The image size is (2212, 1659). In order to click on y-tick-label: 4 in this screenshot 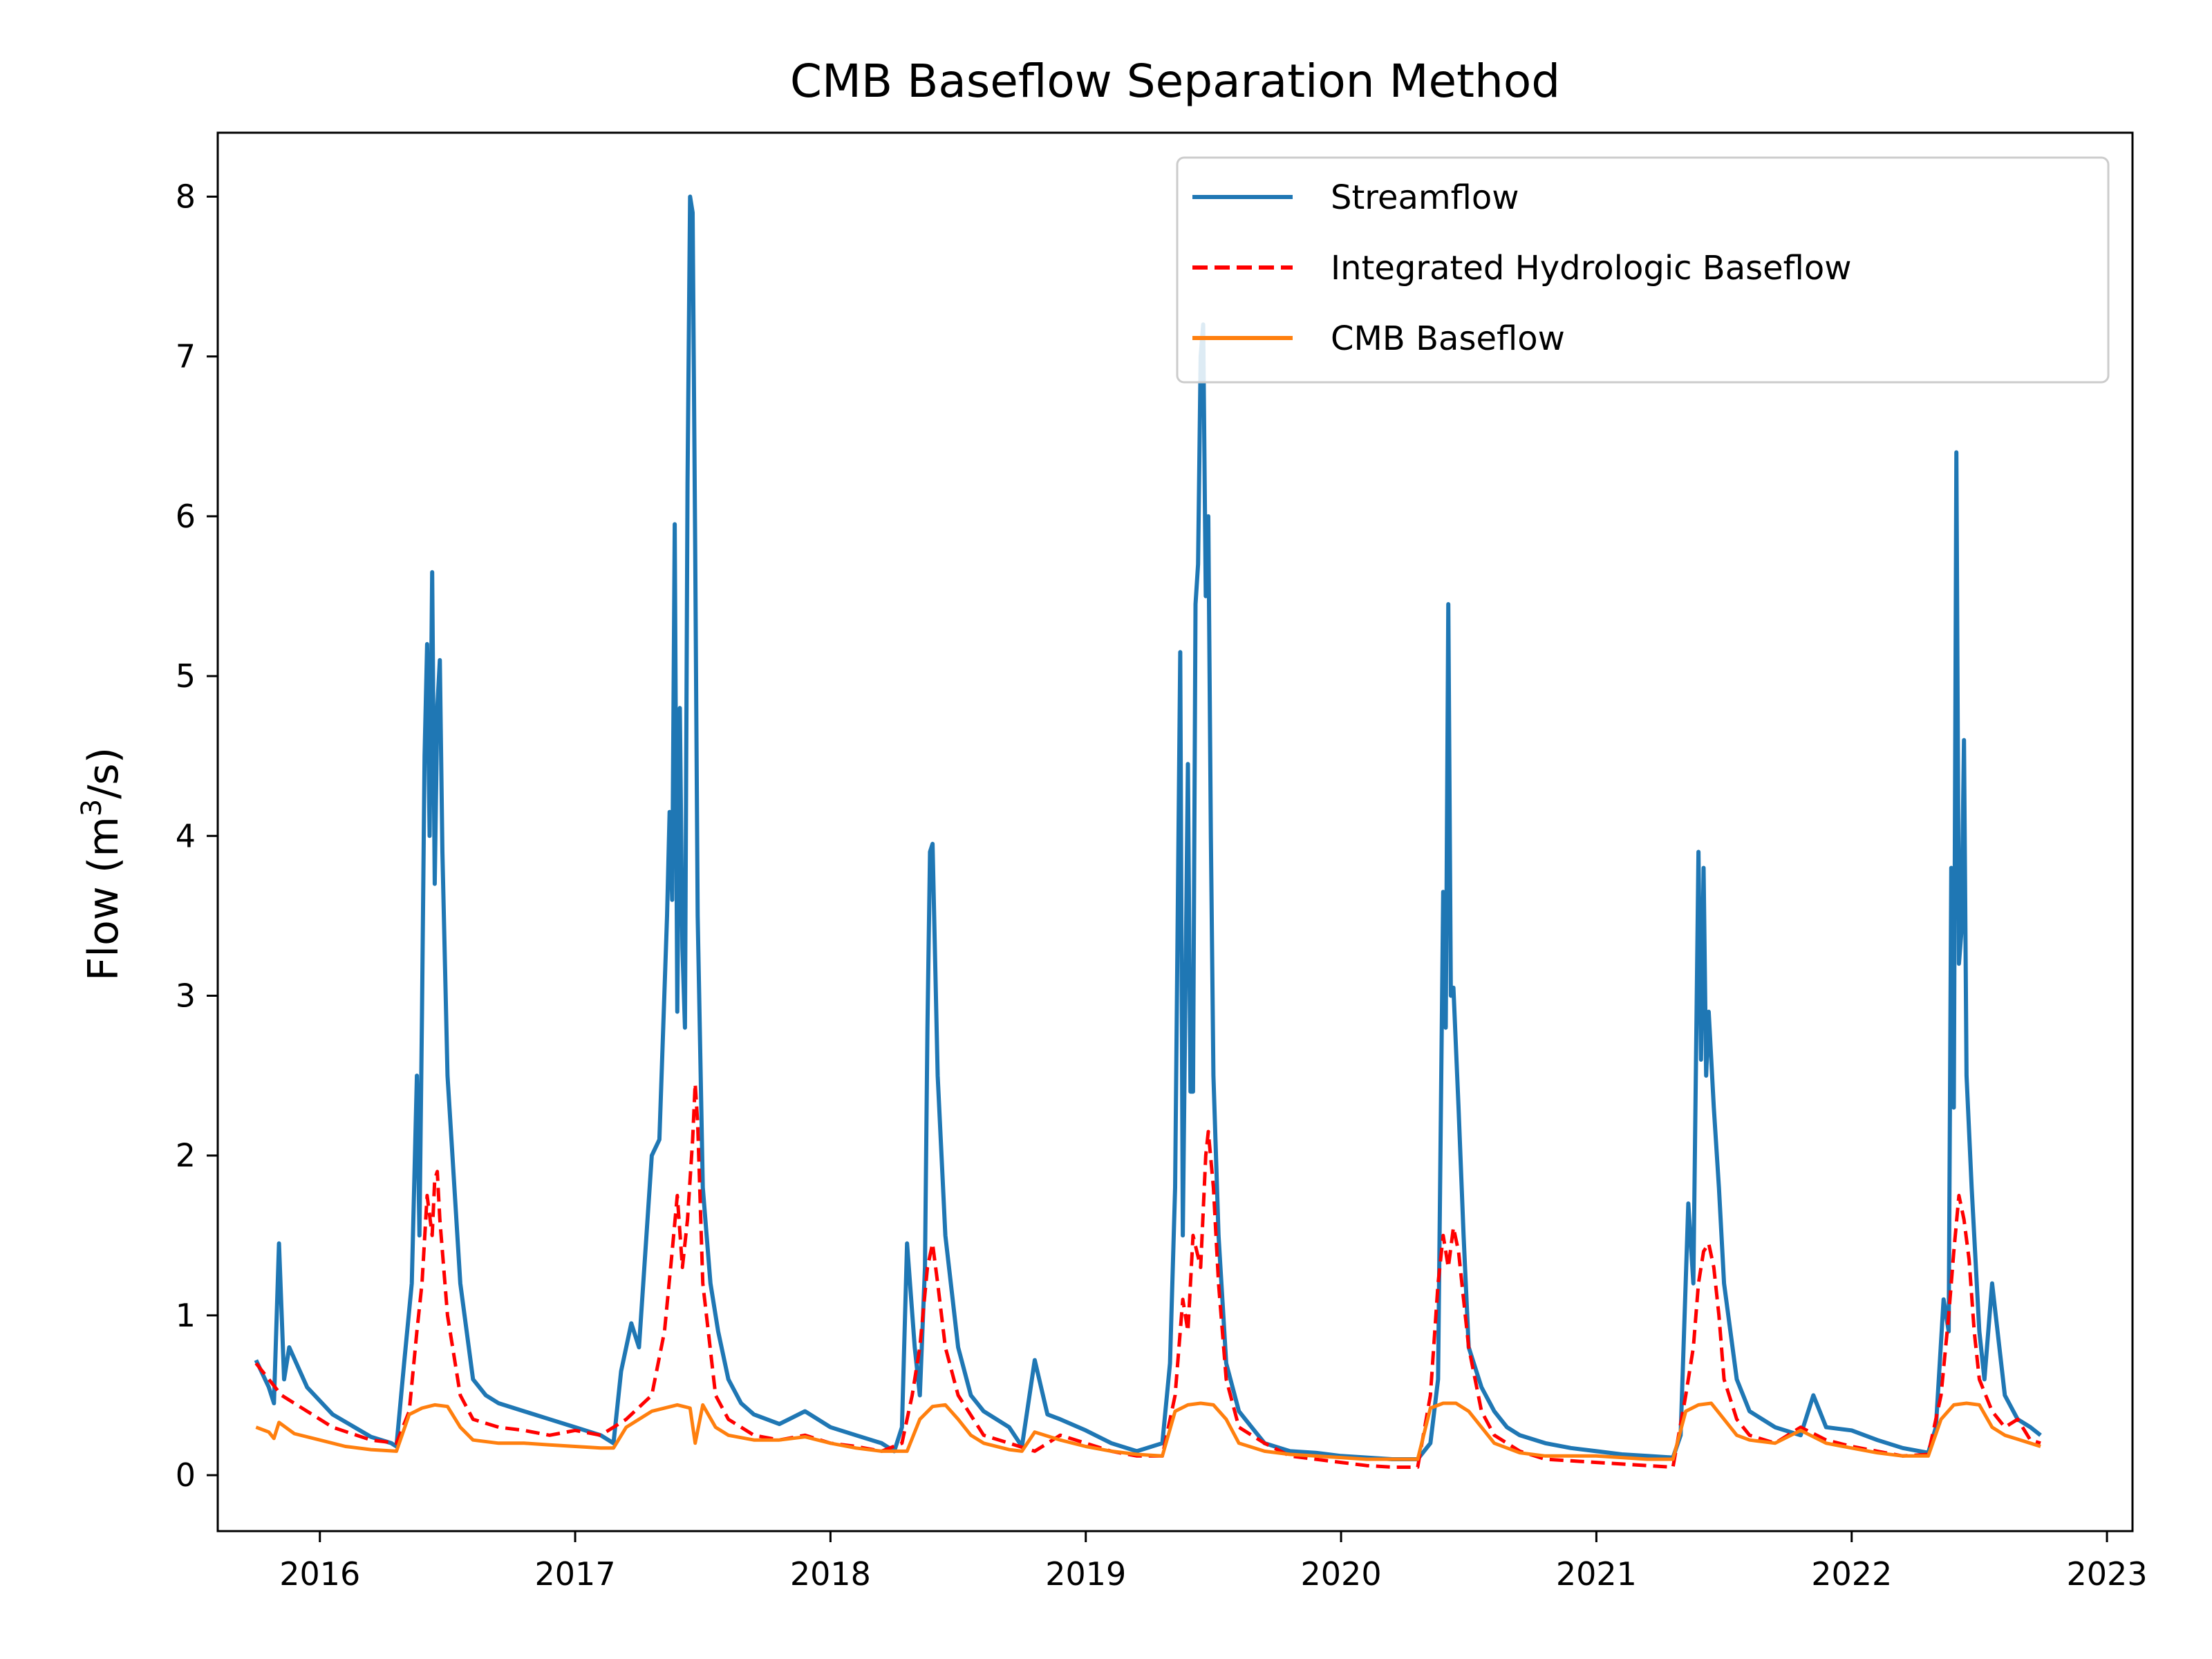, I will do `click(186, 835)`.